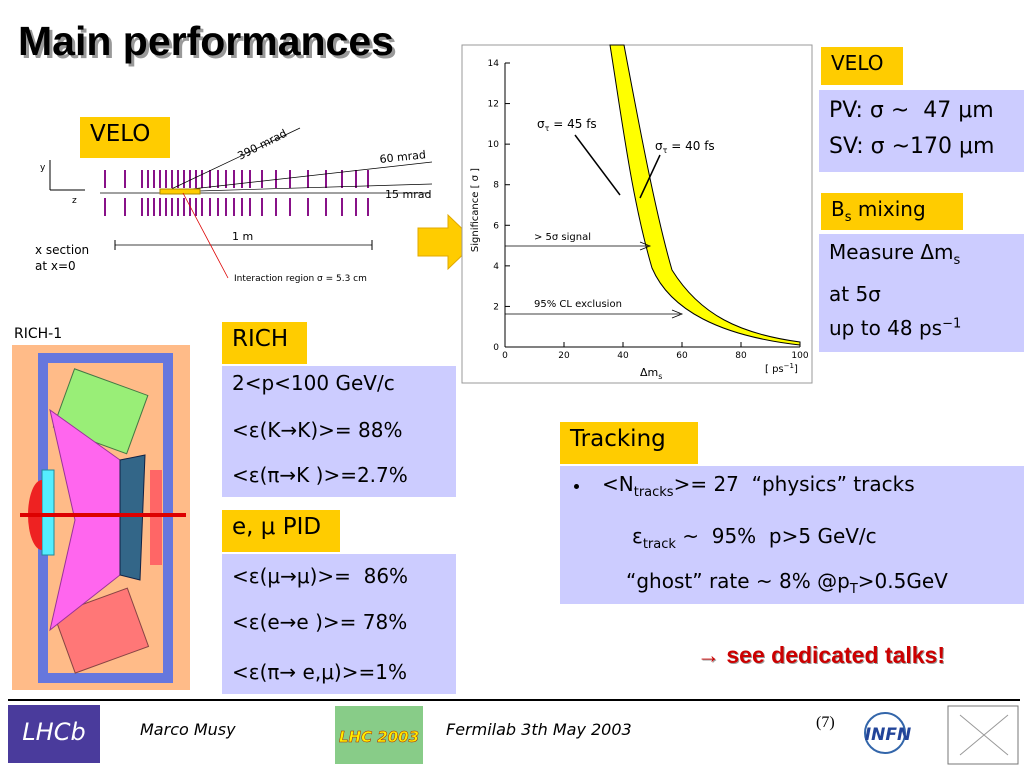 This screenshot has height=768, width=1024. Describe the element at coordinates (206, 41) in the screenshot. I see `slide-title: Main performances` at that location.